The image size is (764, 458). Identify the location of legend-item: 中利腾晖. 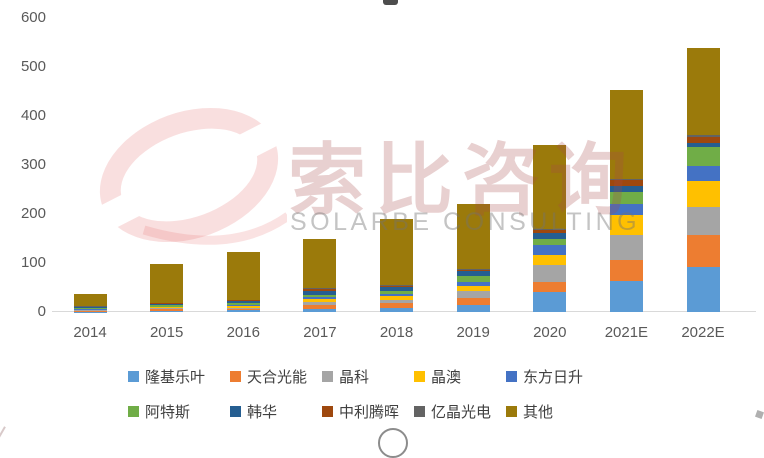
(361, 412).